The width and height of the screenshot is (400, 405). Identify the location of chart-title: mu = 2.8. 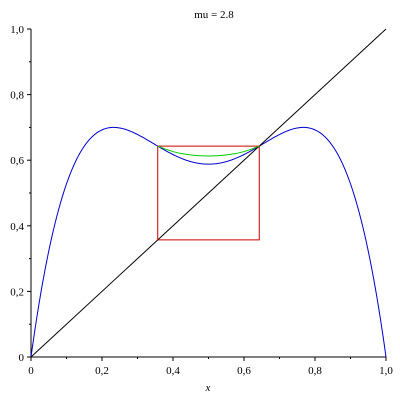
(214, 15).